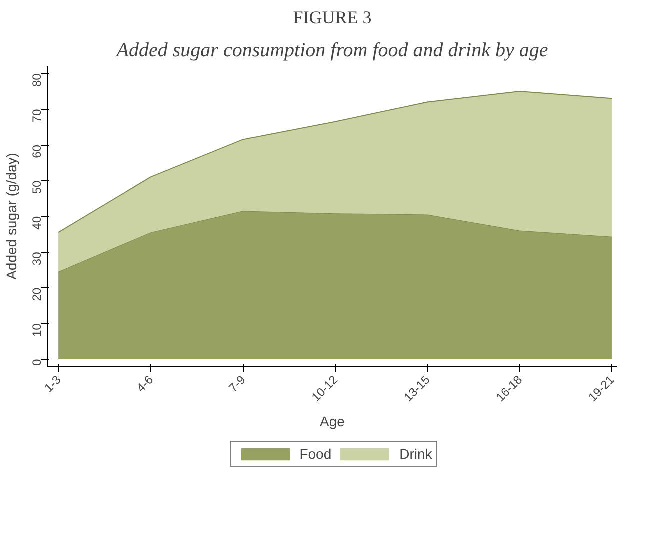 The height and width of the screenshot is (547, 647). What do you see at coordinates (37, 116) in the screenshot?
I see `y-tick-label: 70` at bounding box center [37, 116].